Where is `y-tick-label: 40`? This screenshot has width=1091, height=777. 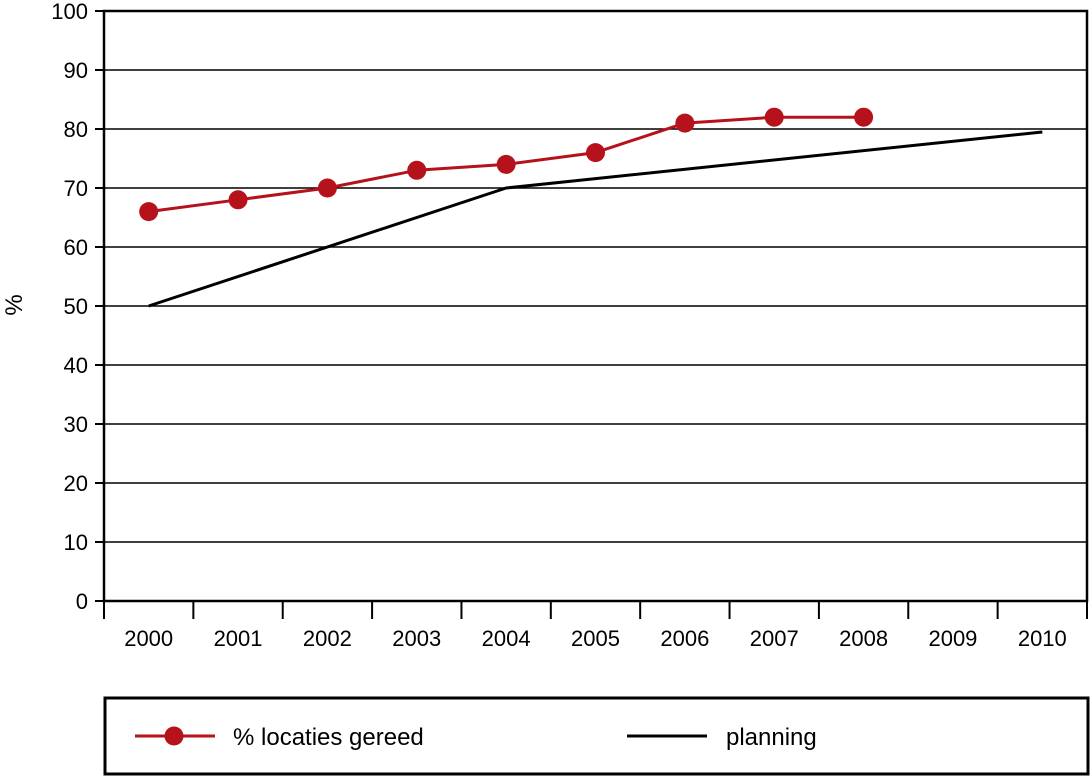 y-tick-label: 40 is located at coordinates (76, 365).